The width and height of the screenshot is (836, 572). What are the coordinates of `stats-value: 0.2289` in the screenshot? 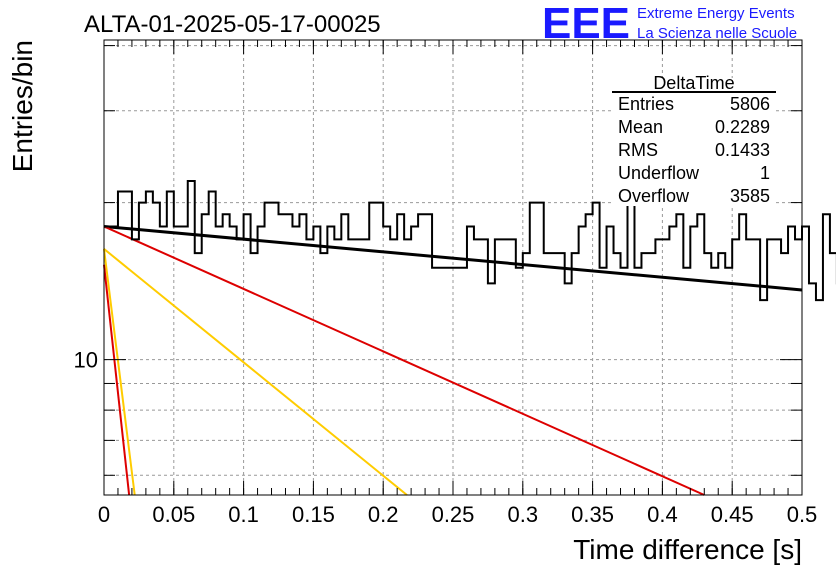 It's located at (742, 127).